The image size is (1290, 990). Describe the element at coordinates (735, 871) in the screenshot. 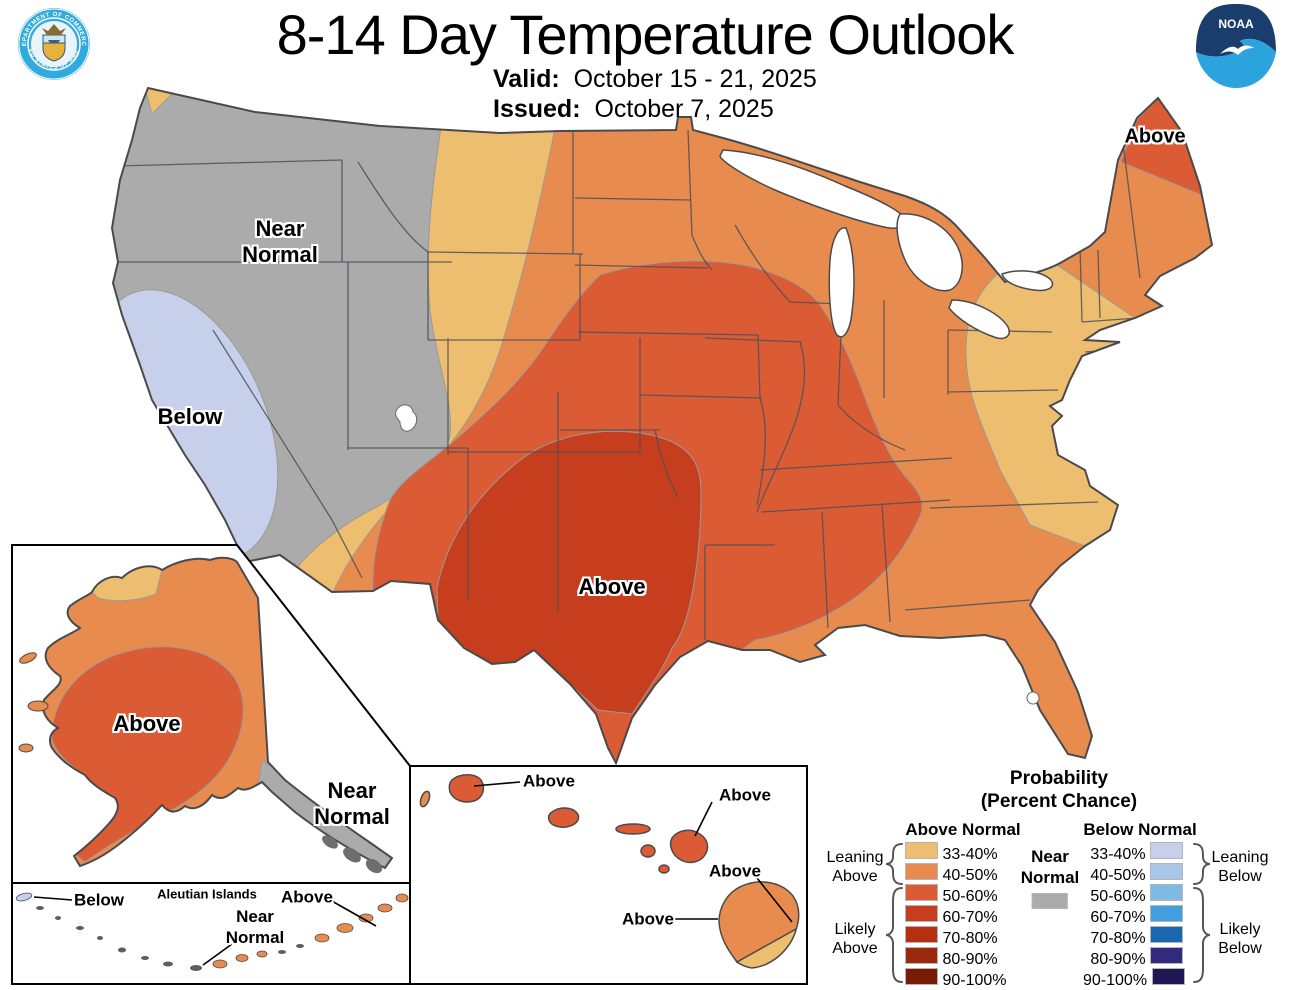

I see `label-hawaii-above-bigisland-right: Above` at that location.